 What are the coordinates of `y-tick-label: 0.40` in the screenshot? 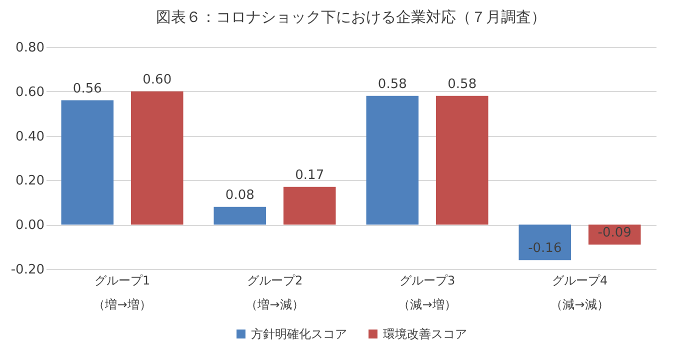 It's located at (30, 136).